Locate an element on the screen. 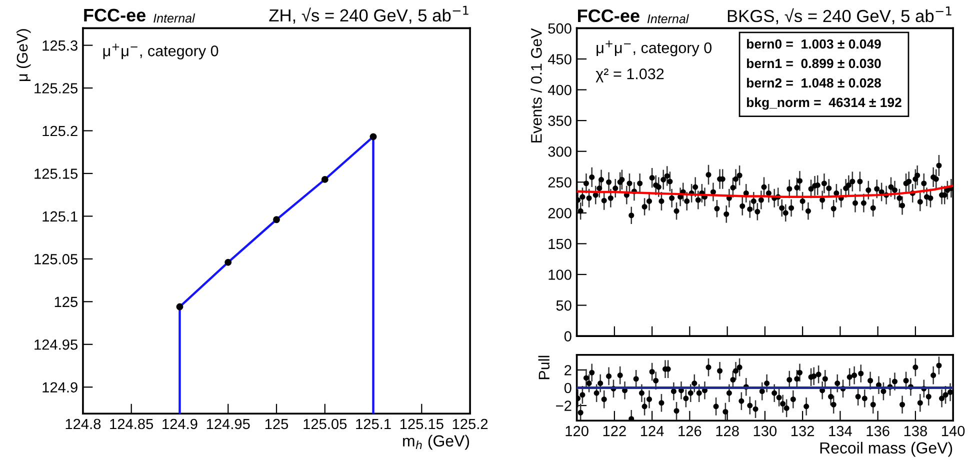  y-tick-label: 125.2 is located at coordinates (60, 131).